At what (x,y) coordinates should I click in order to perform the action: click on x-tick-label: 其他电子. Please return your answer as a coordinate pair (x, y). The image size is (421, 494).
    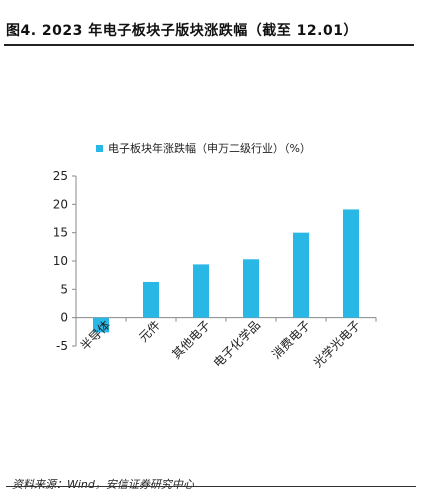
    Looking at the image, I should click on (191, 340).